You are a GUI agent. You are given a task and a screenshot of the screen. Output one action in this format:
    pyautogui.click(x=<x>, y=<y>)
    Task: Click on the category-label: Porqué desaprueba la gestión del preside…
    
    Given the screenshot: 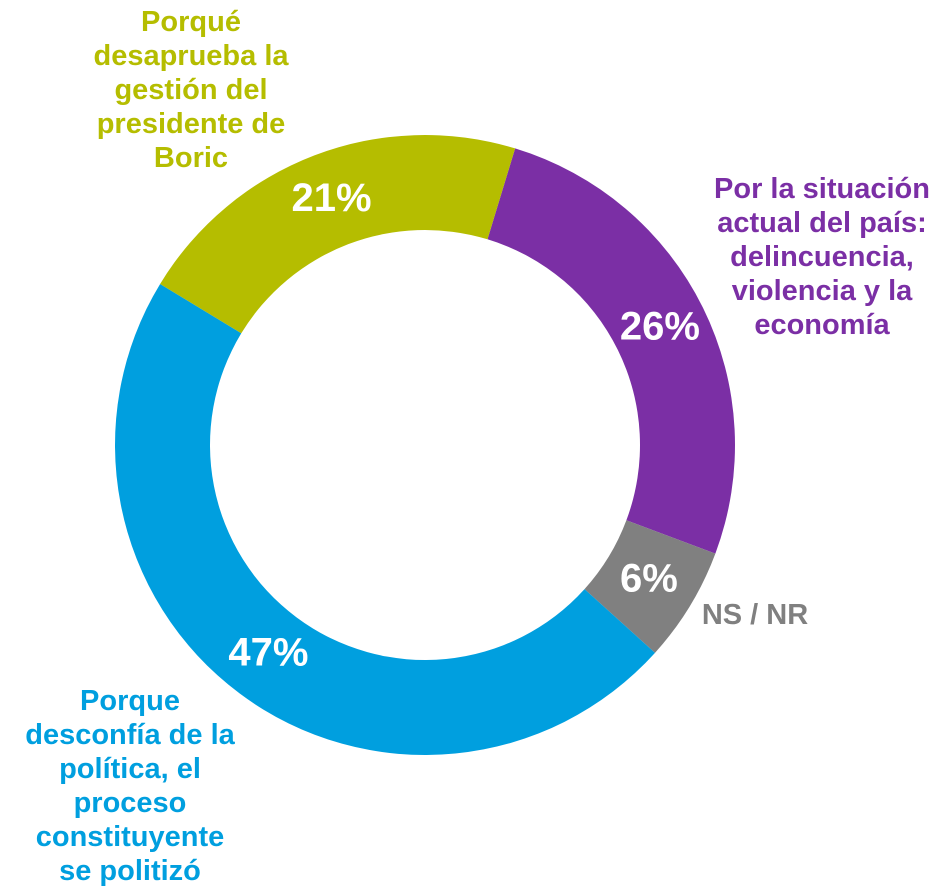 What is the action you would take?
    pyautogui.click(x=191, y=90)
    